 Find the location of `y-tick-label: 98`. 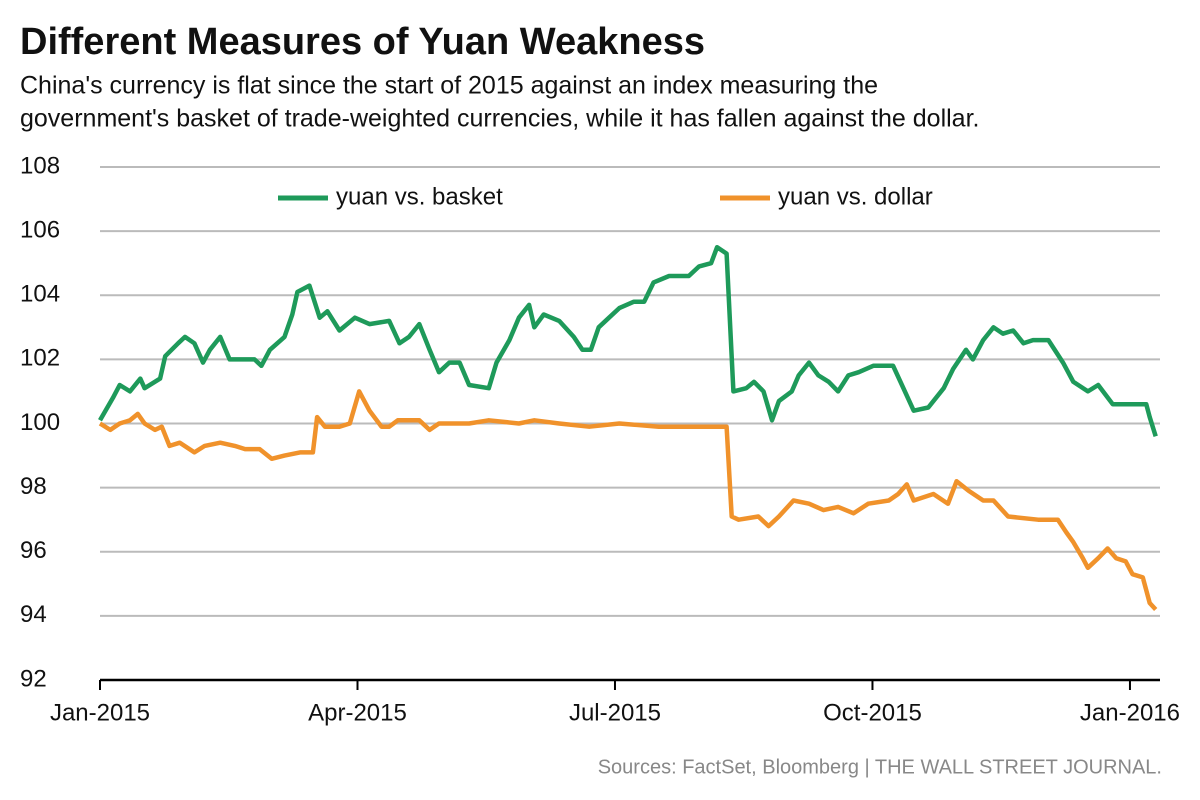

y-tick-label: 98 is located at coordinates (33, 486).